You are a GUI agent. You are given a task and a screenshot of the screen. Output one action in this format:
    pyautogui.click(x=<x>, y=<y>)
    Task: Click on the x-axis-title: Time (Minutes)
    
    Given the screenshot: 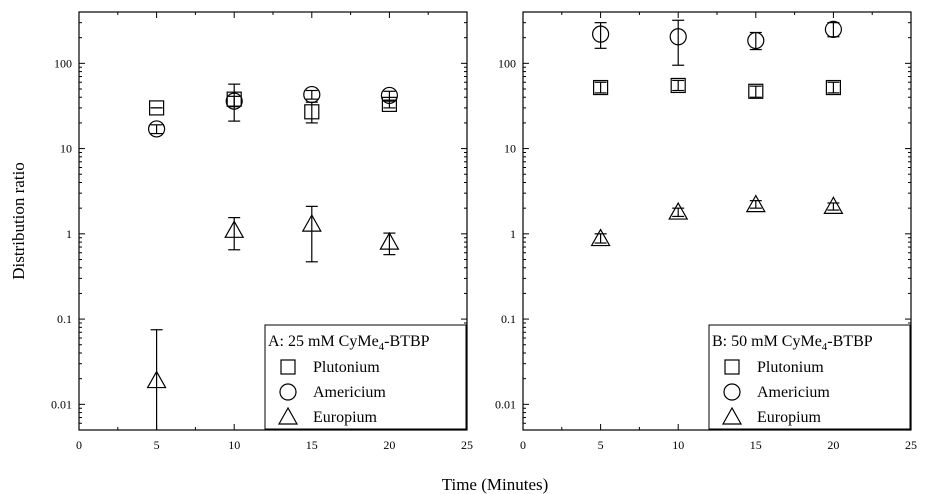 What is the action you would take?
    pyautogui.click(x=495, y=484)
    